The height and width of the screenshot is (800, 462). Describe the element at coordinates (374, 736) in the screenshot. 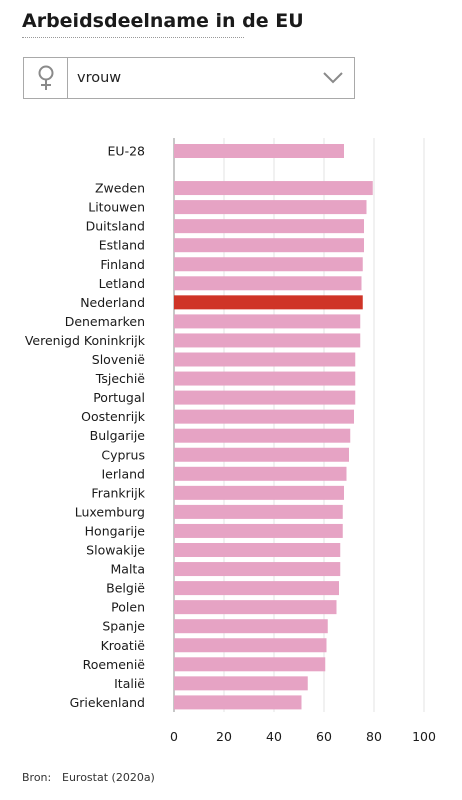

I see `x-tick-label: 80` at that location.